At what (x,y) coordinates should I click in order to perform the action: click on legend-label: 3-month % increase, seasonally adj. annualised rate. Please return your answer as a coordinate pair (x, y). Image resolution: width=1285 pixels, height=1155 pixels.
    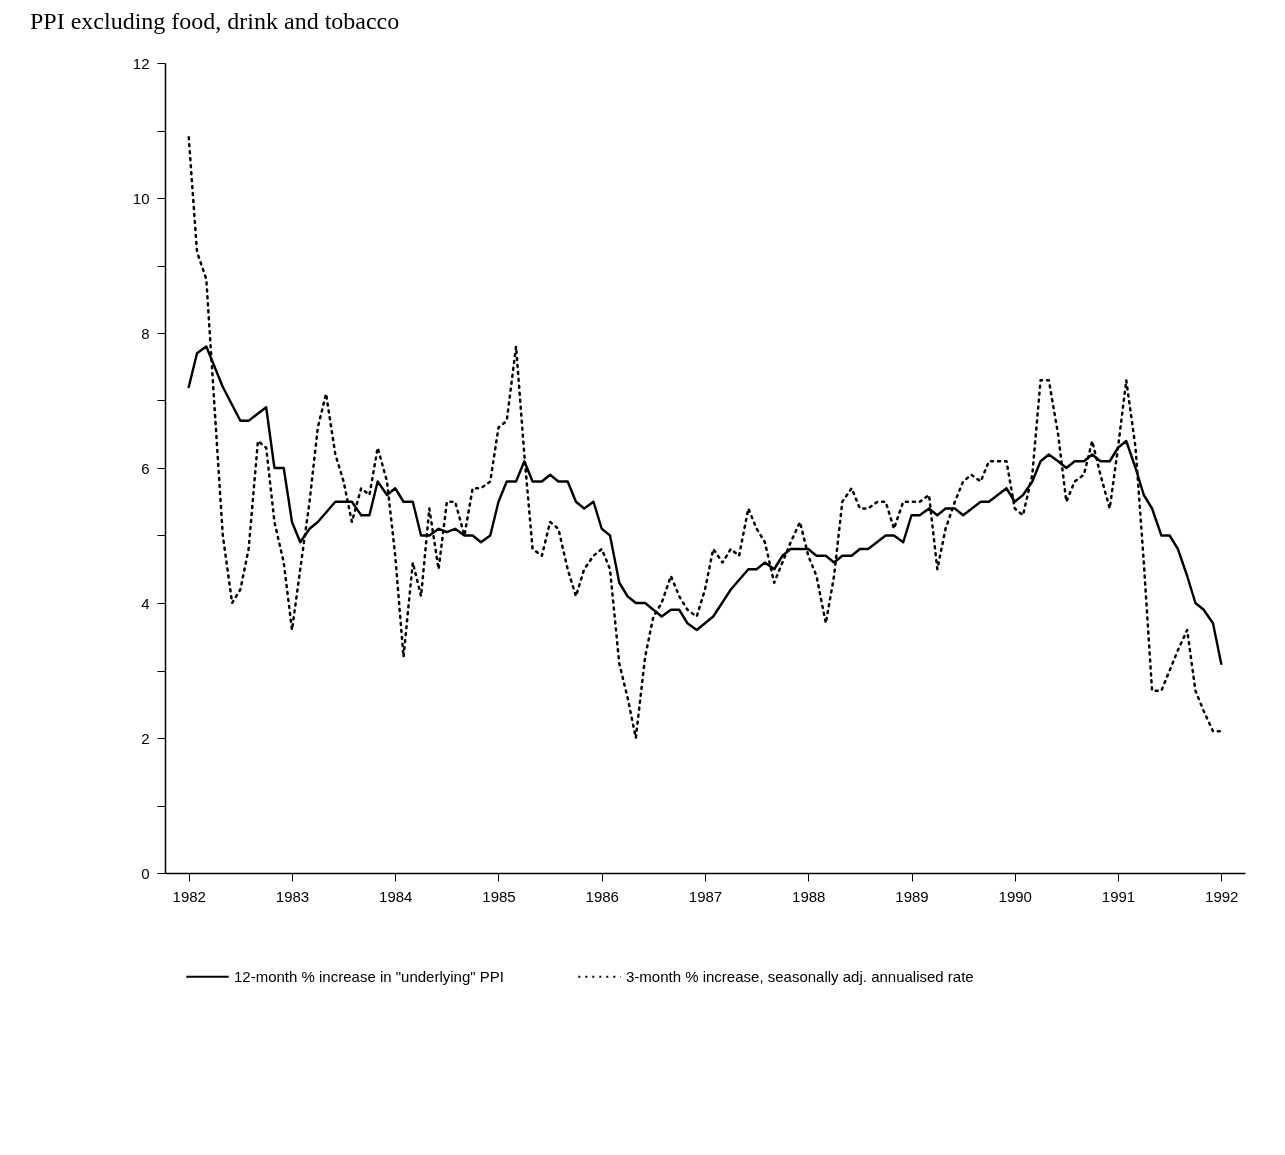
    Looking at the image, I should click on (800, 976).